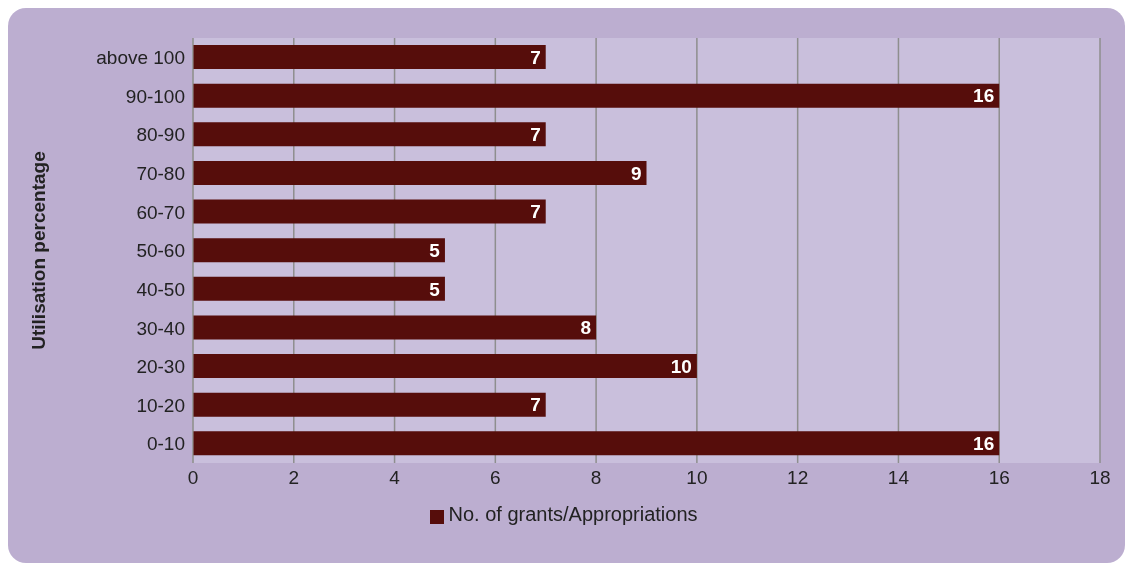 The width and height of the screenshot is (1133, 571). What do you see at coordinates (1100, 478) in the screenshot?
I see `x-tick-label: 18` at bounding box center [1100, 478].